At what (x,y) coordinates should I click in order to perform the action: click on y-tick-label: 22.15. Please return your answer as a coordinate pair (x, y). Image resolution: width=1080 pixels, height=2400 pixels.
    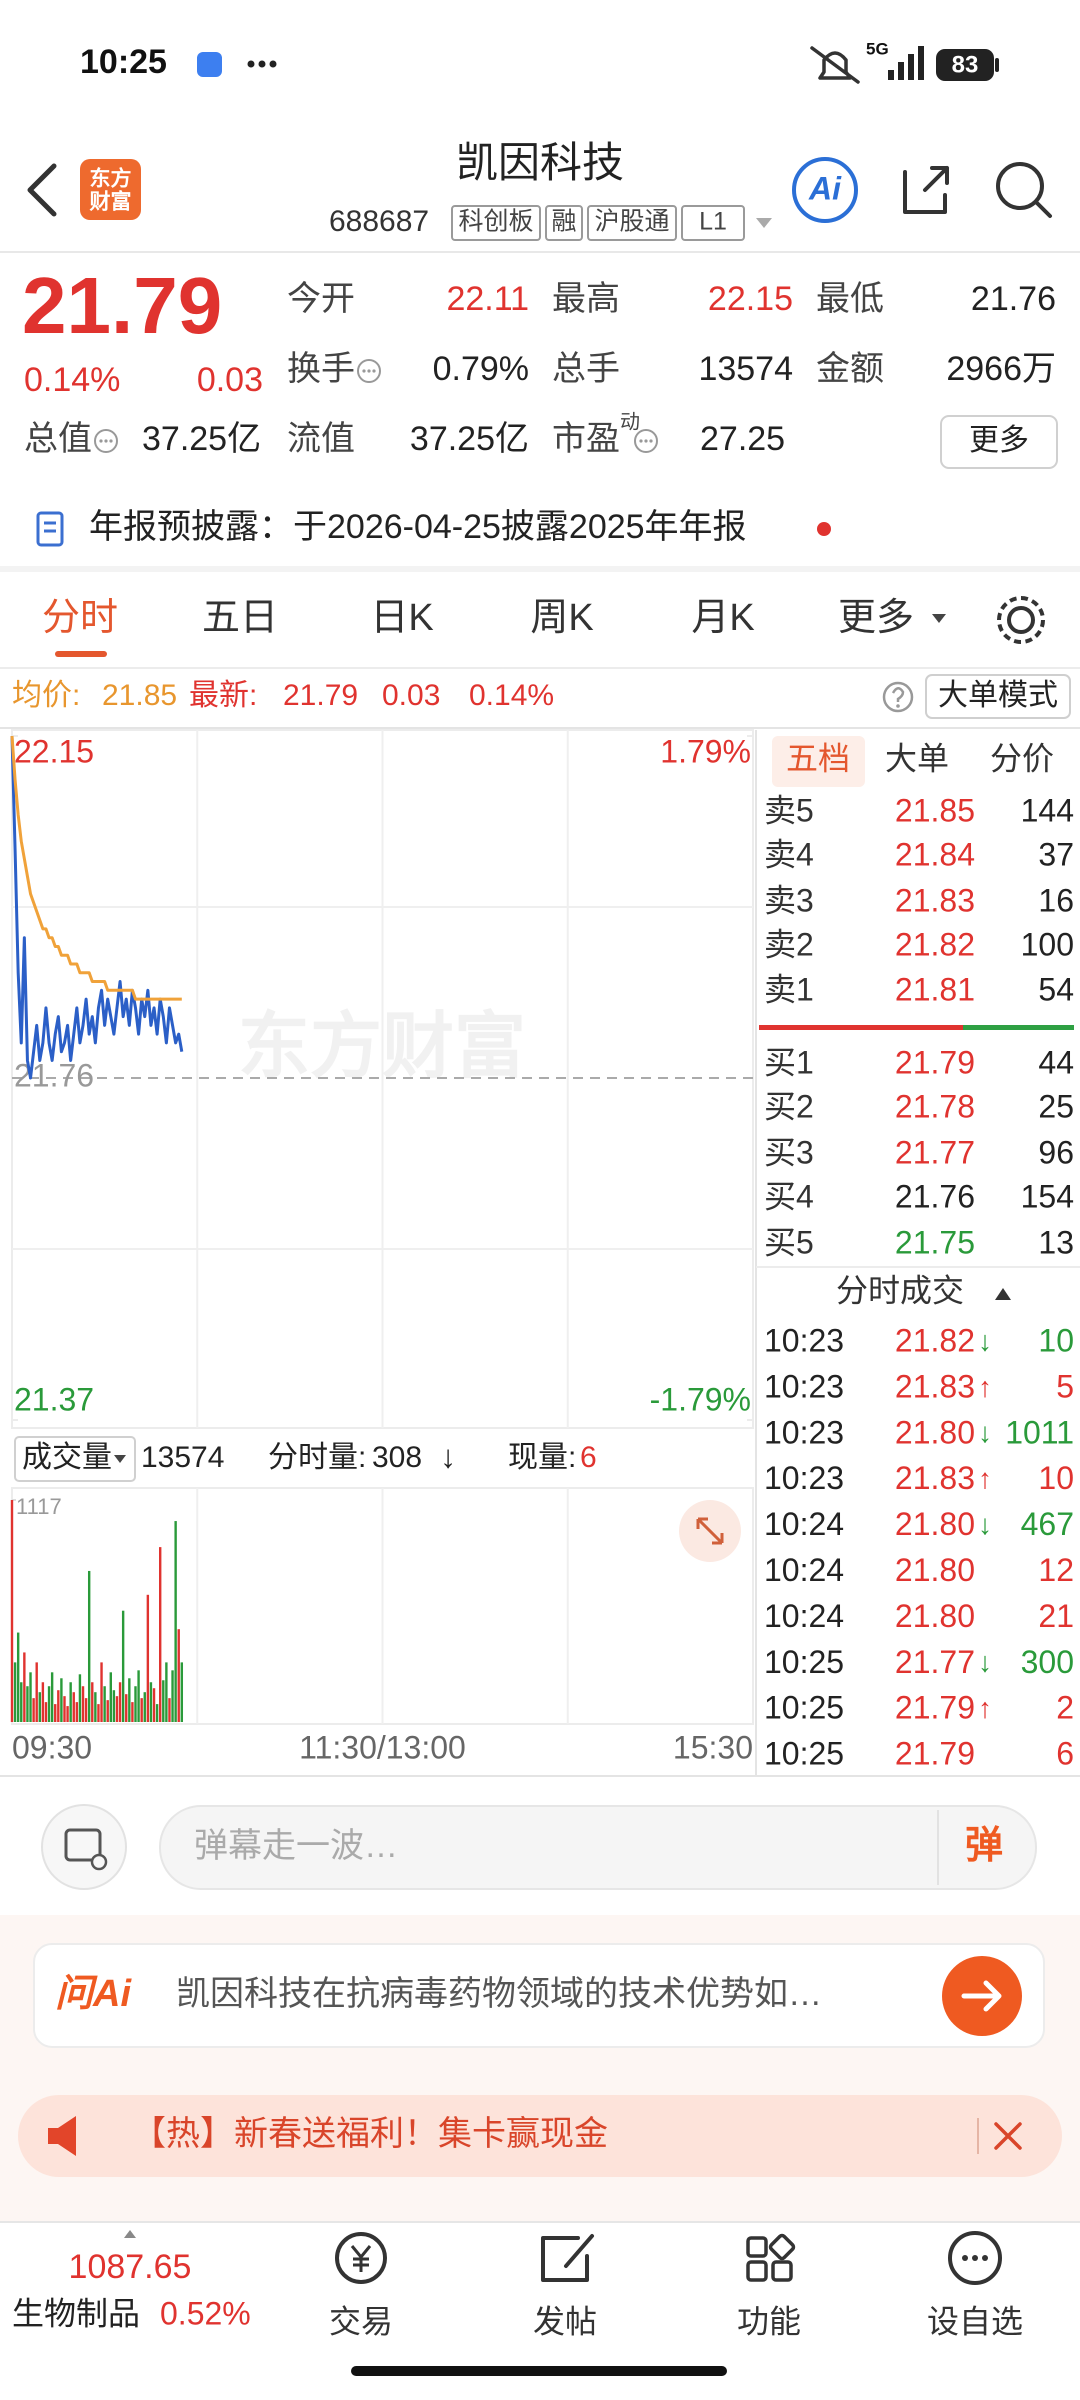
    Looking at the image, I should click on (54, 751).